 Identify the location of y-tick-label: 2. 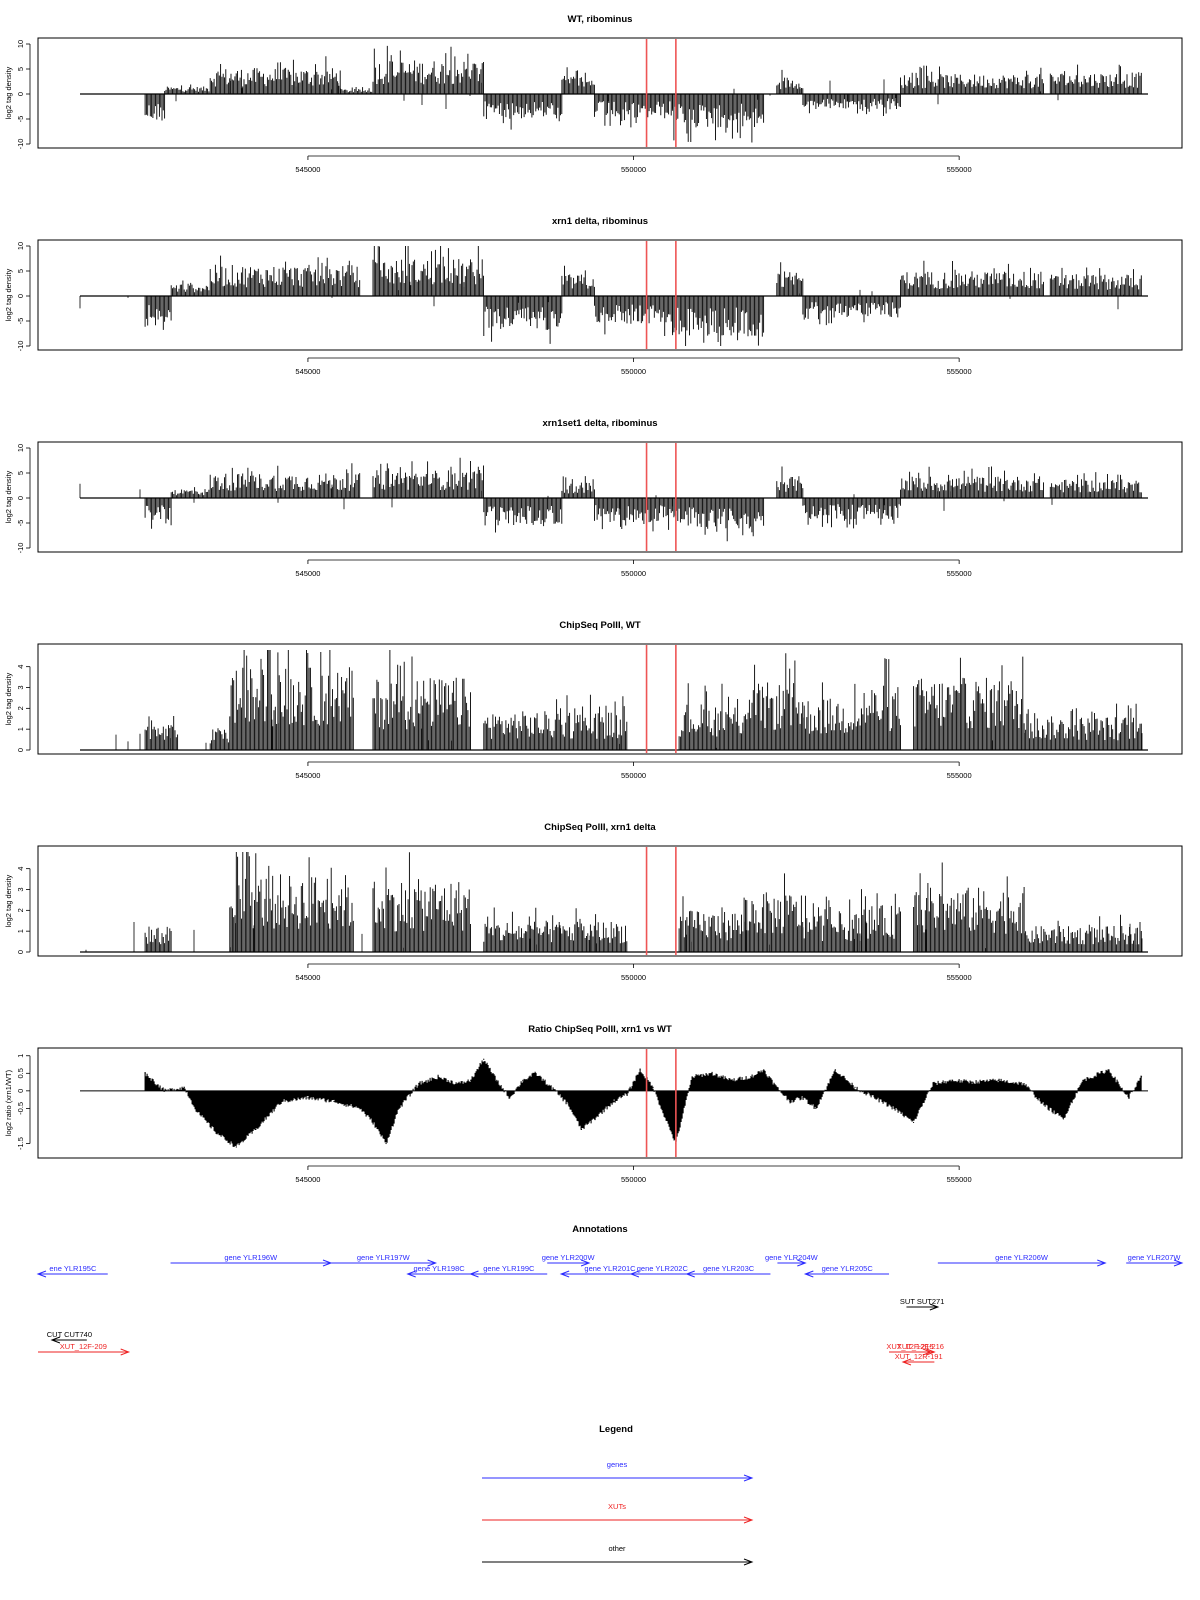
(20, 708).